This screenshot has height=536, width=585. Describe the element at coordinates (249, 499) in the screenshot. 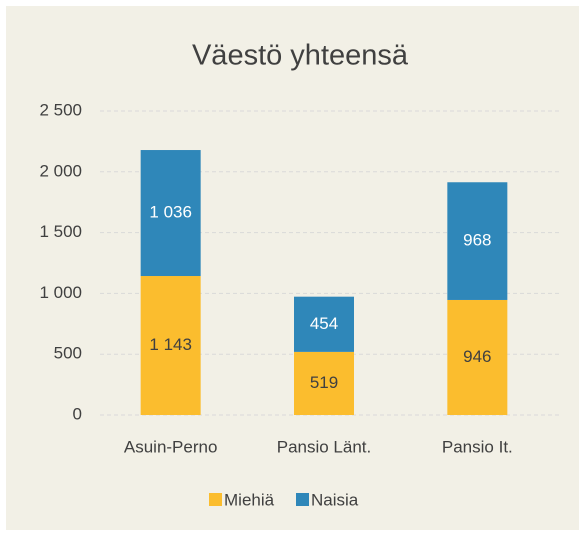

I see `legend-label: Miehiä` at that location.